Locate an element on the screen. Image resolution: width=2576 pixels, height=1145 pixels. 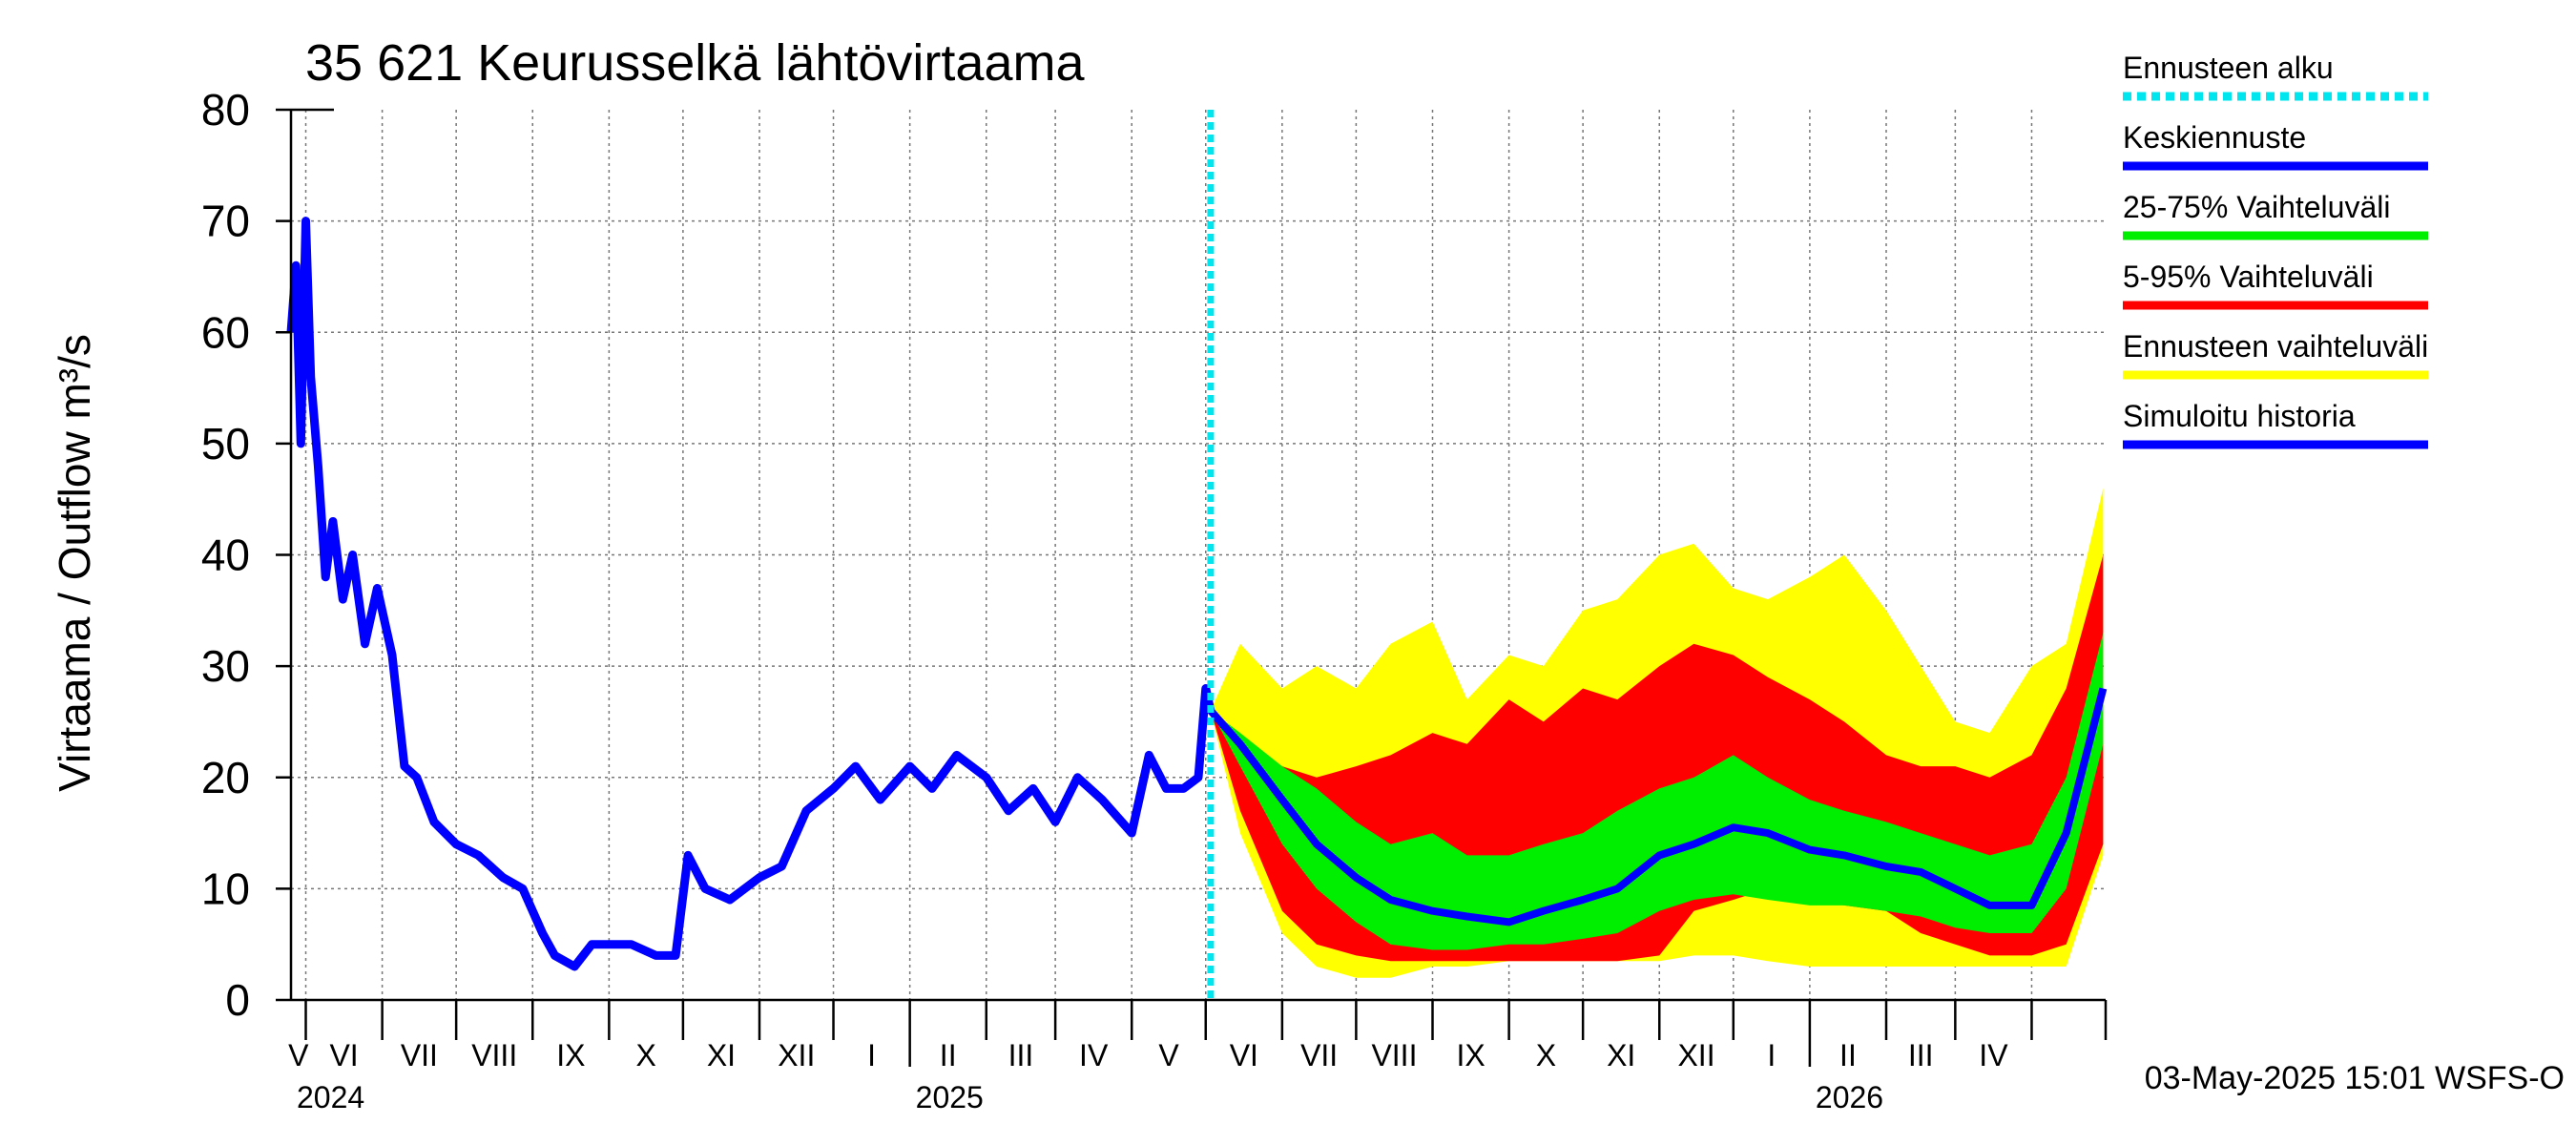
y-tick-label: 50 is located at coordinates (225, 444).